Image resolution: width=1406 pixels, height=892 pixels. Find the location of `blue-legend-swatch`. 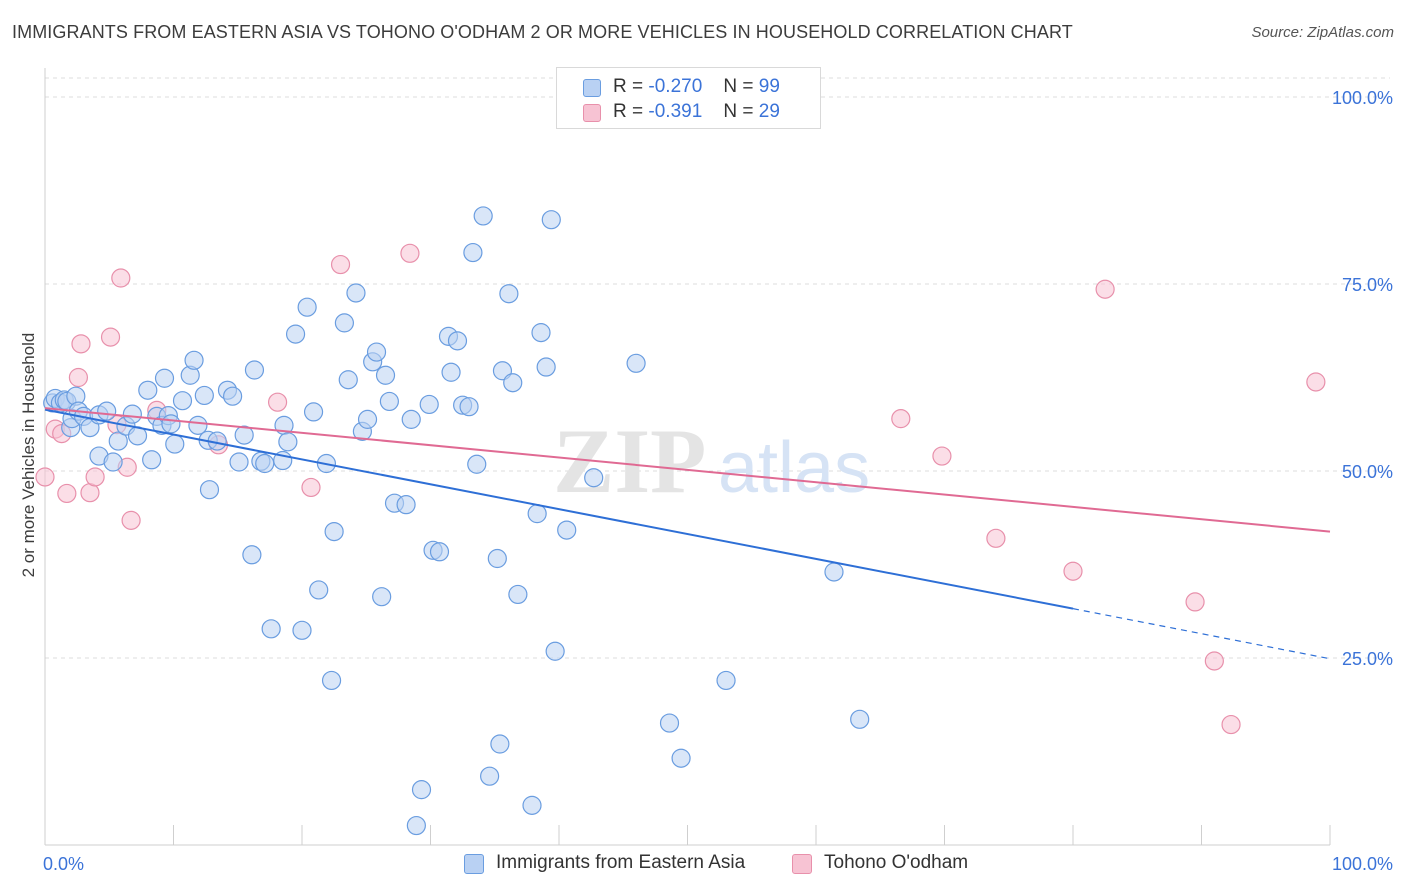

blue-legend-swatch is located at coordinates (474, 864).